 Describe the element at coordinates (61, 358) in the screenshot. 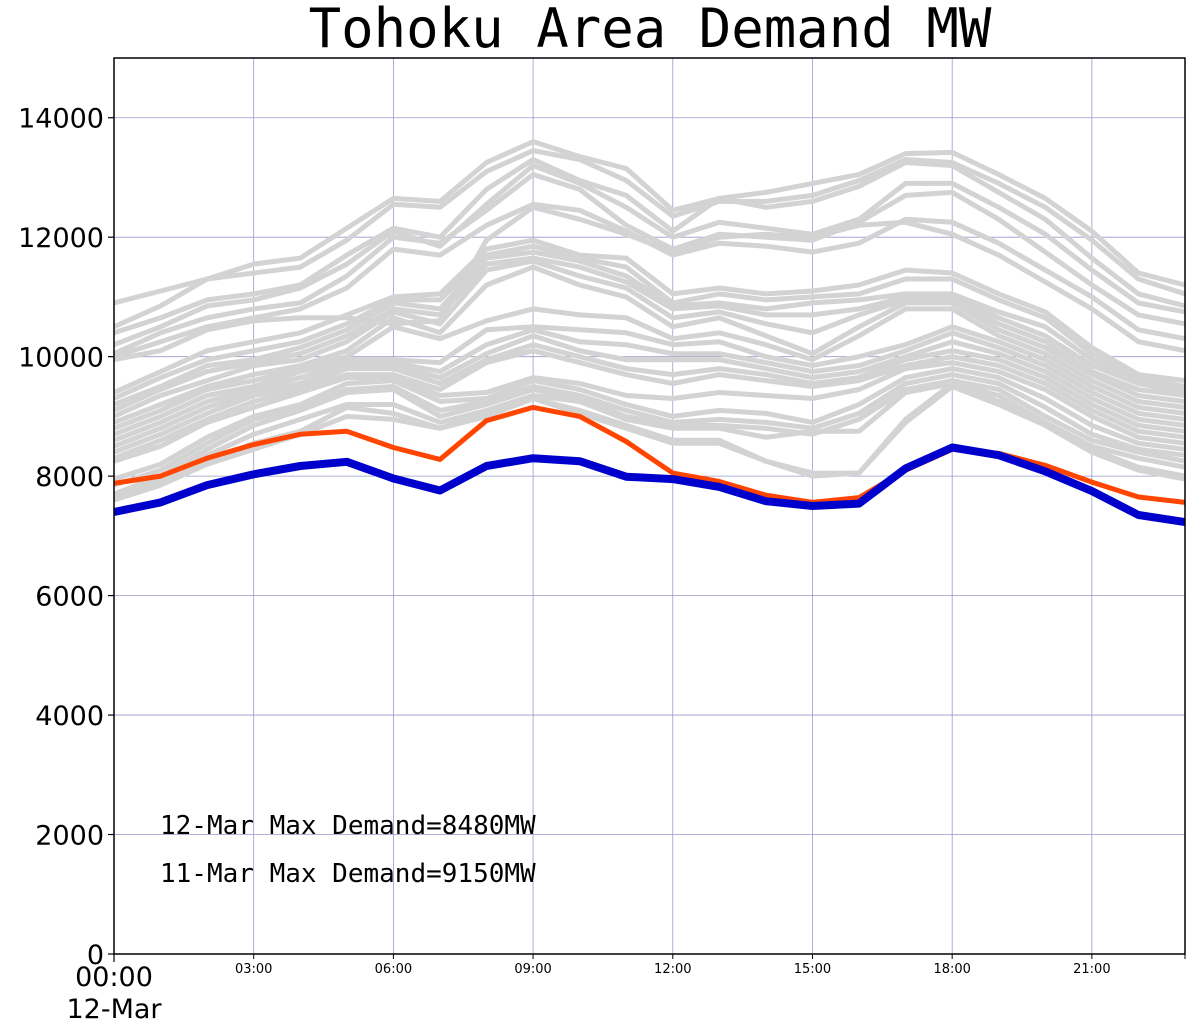

I see `y-tick-label: 10000` at that location.